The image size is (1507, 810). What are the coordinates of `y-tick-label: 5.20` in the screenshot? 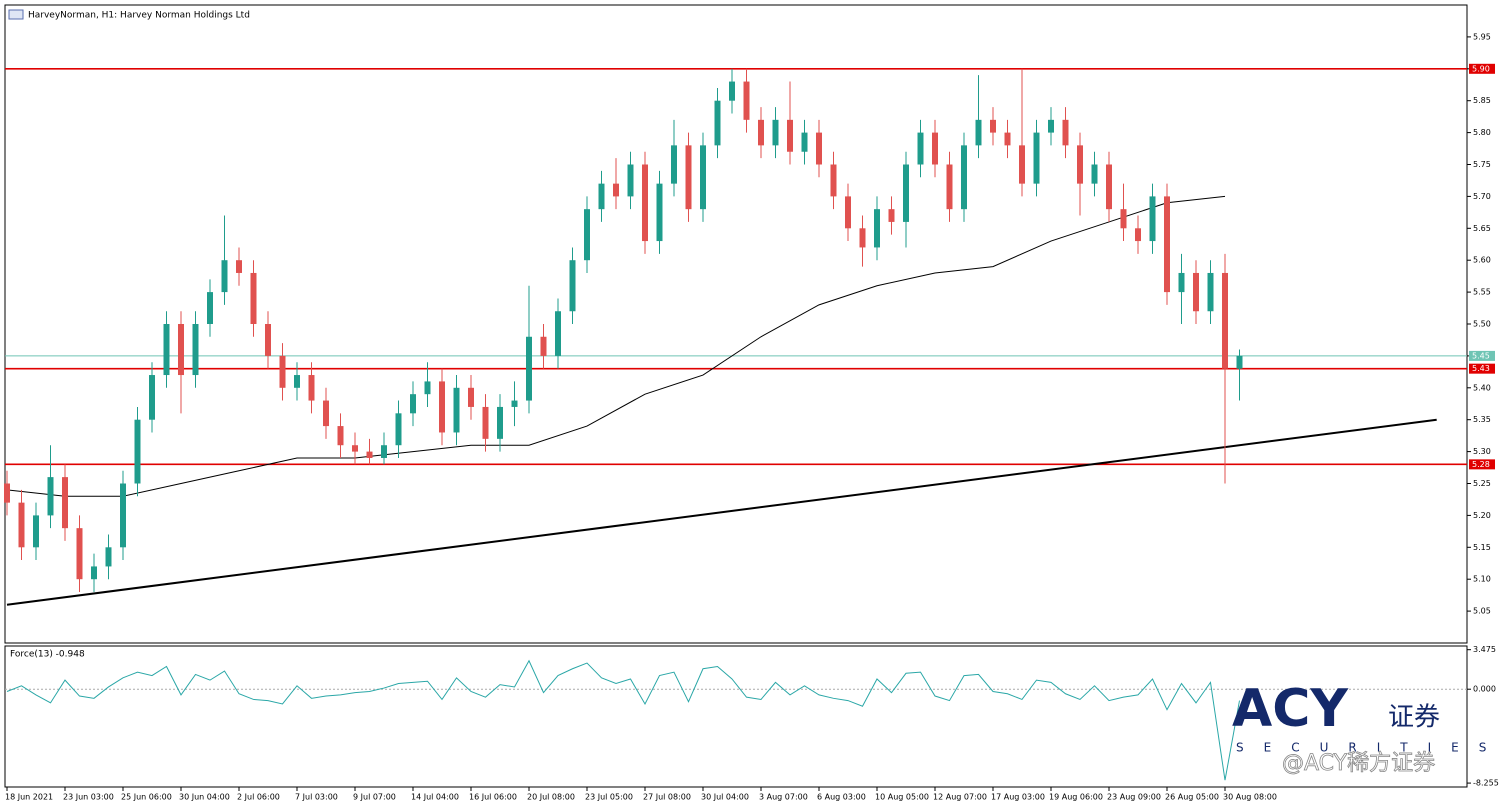 It's located at (1482, 515).